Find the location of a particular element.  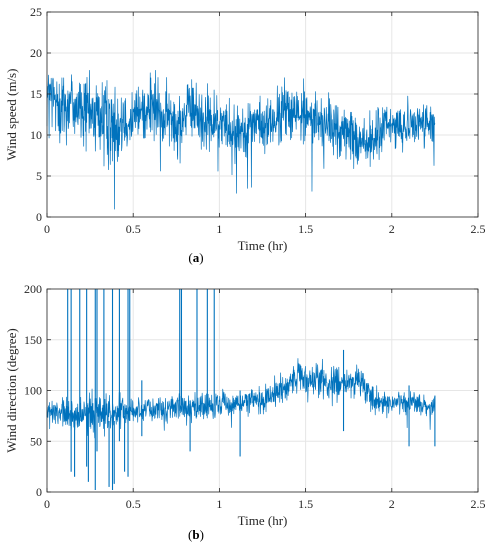

y-tick-label: 15 is located at coordinates (36, 94).